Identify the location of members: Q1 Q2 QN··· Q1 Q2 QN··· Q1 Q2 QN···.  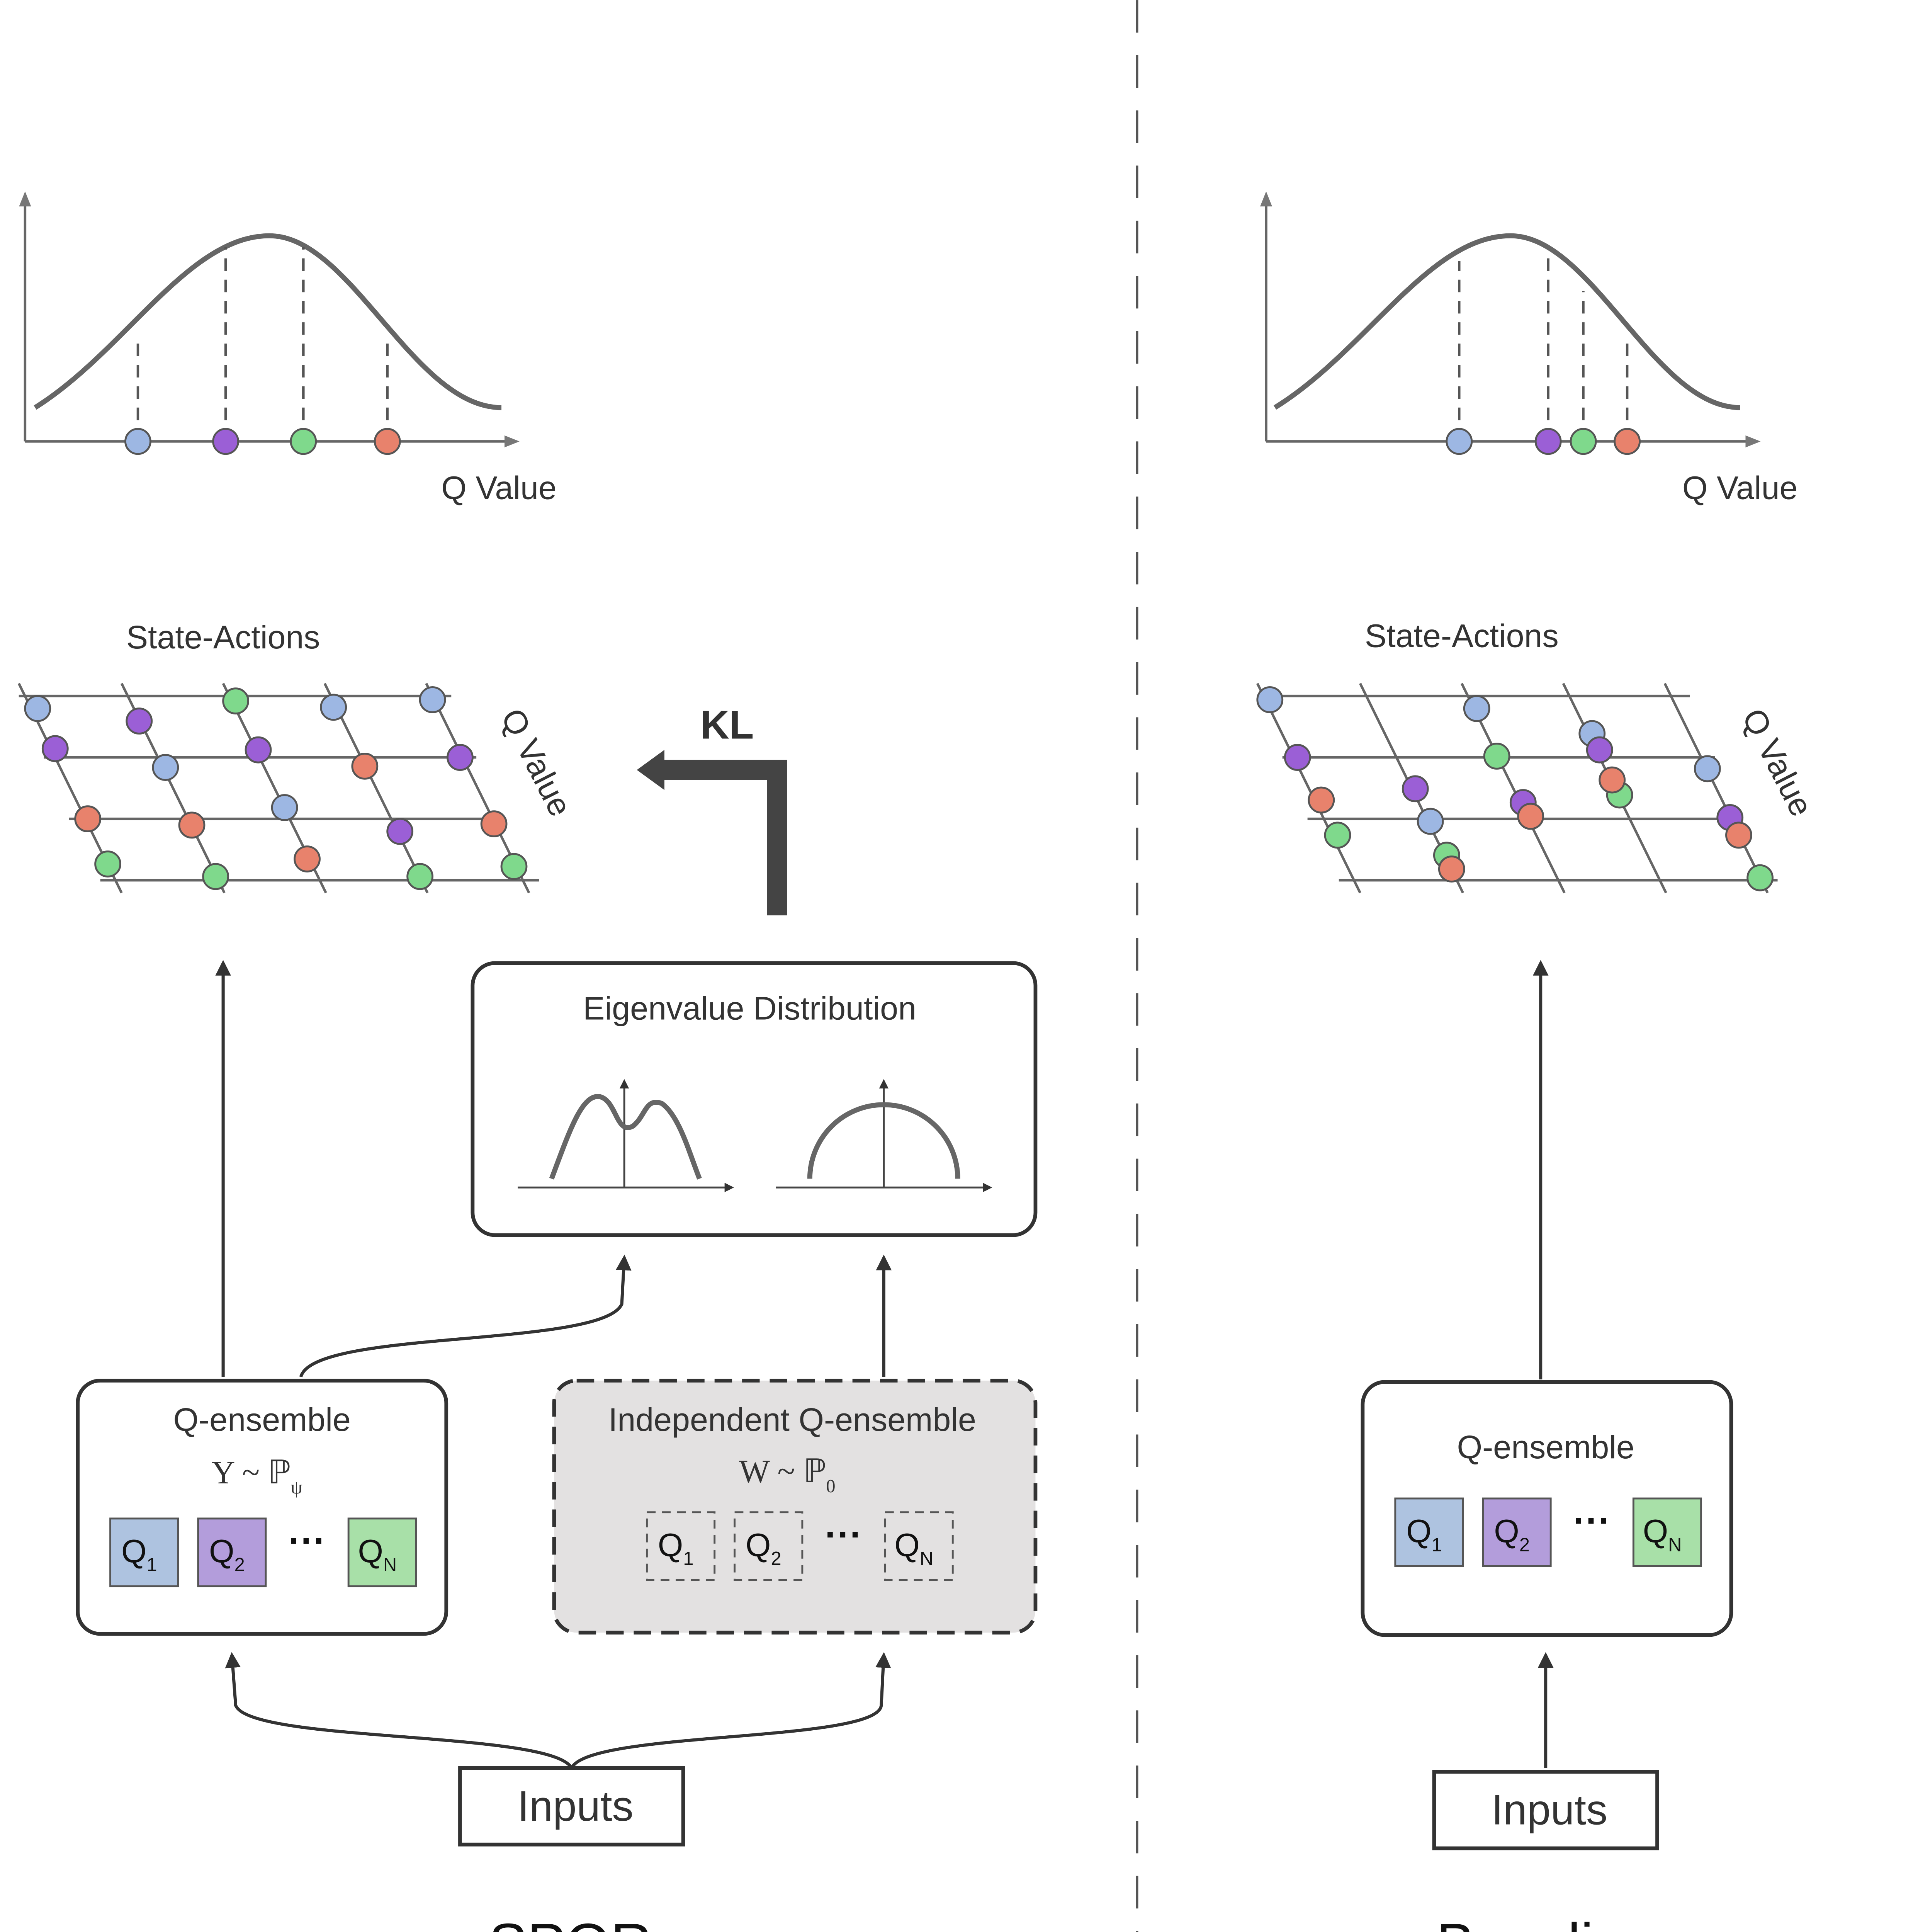
(905, 1542).